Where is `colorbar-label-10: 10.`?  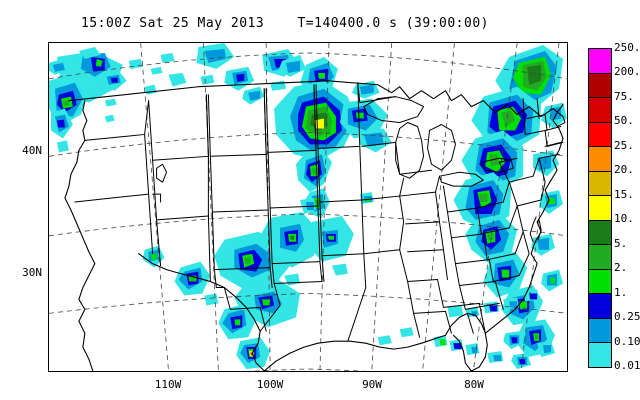
colorbar-label-10: 10. is located at coordinates (624, 218).